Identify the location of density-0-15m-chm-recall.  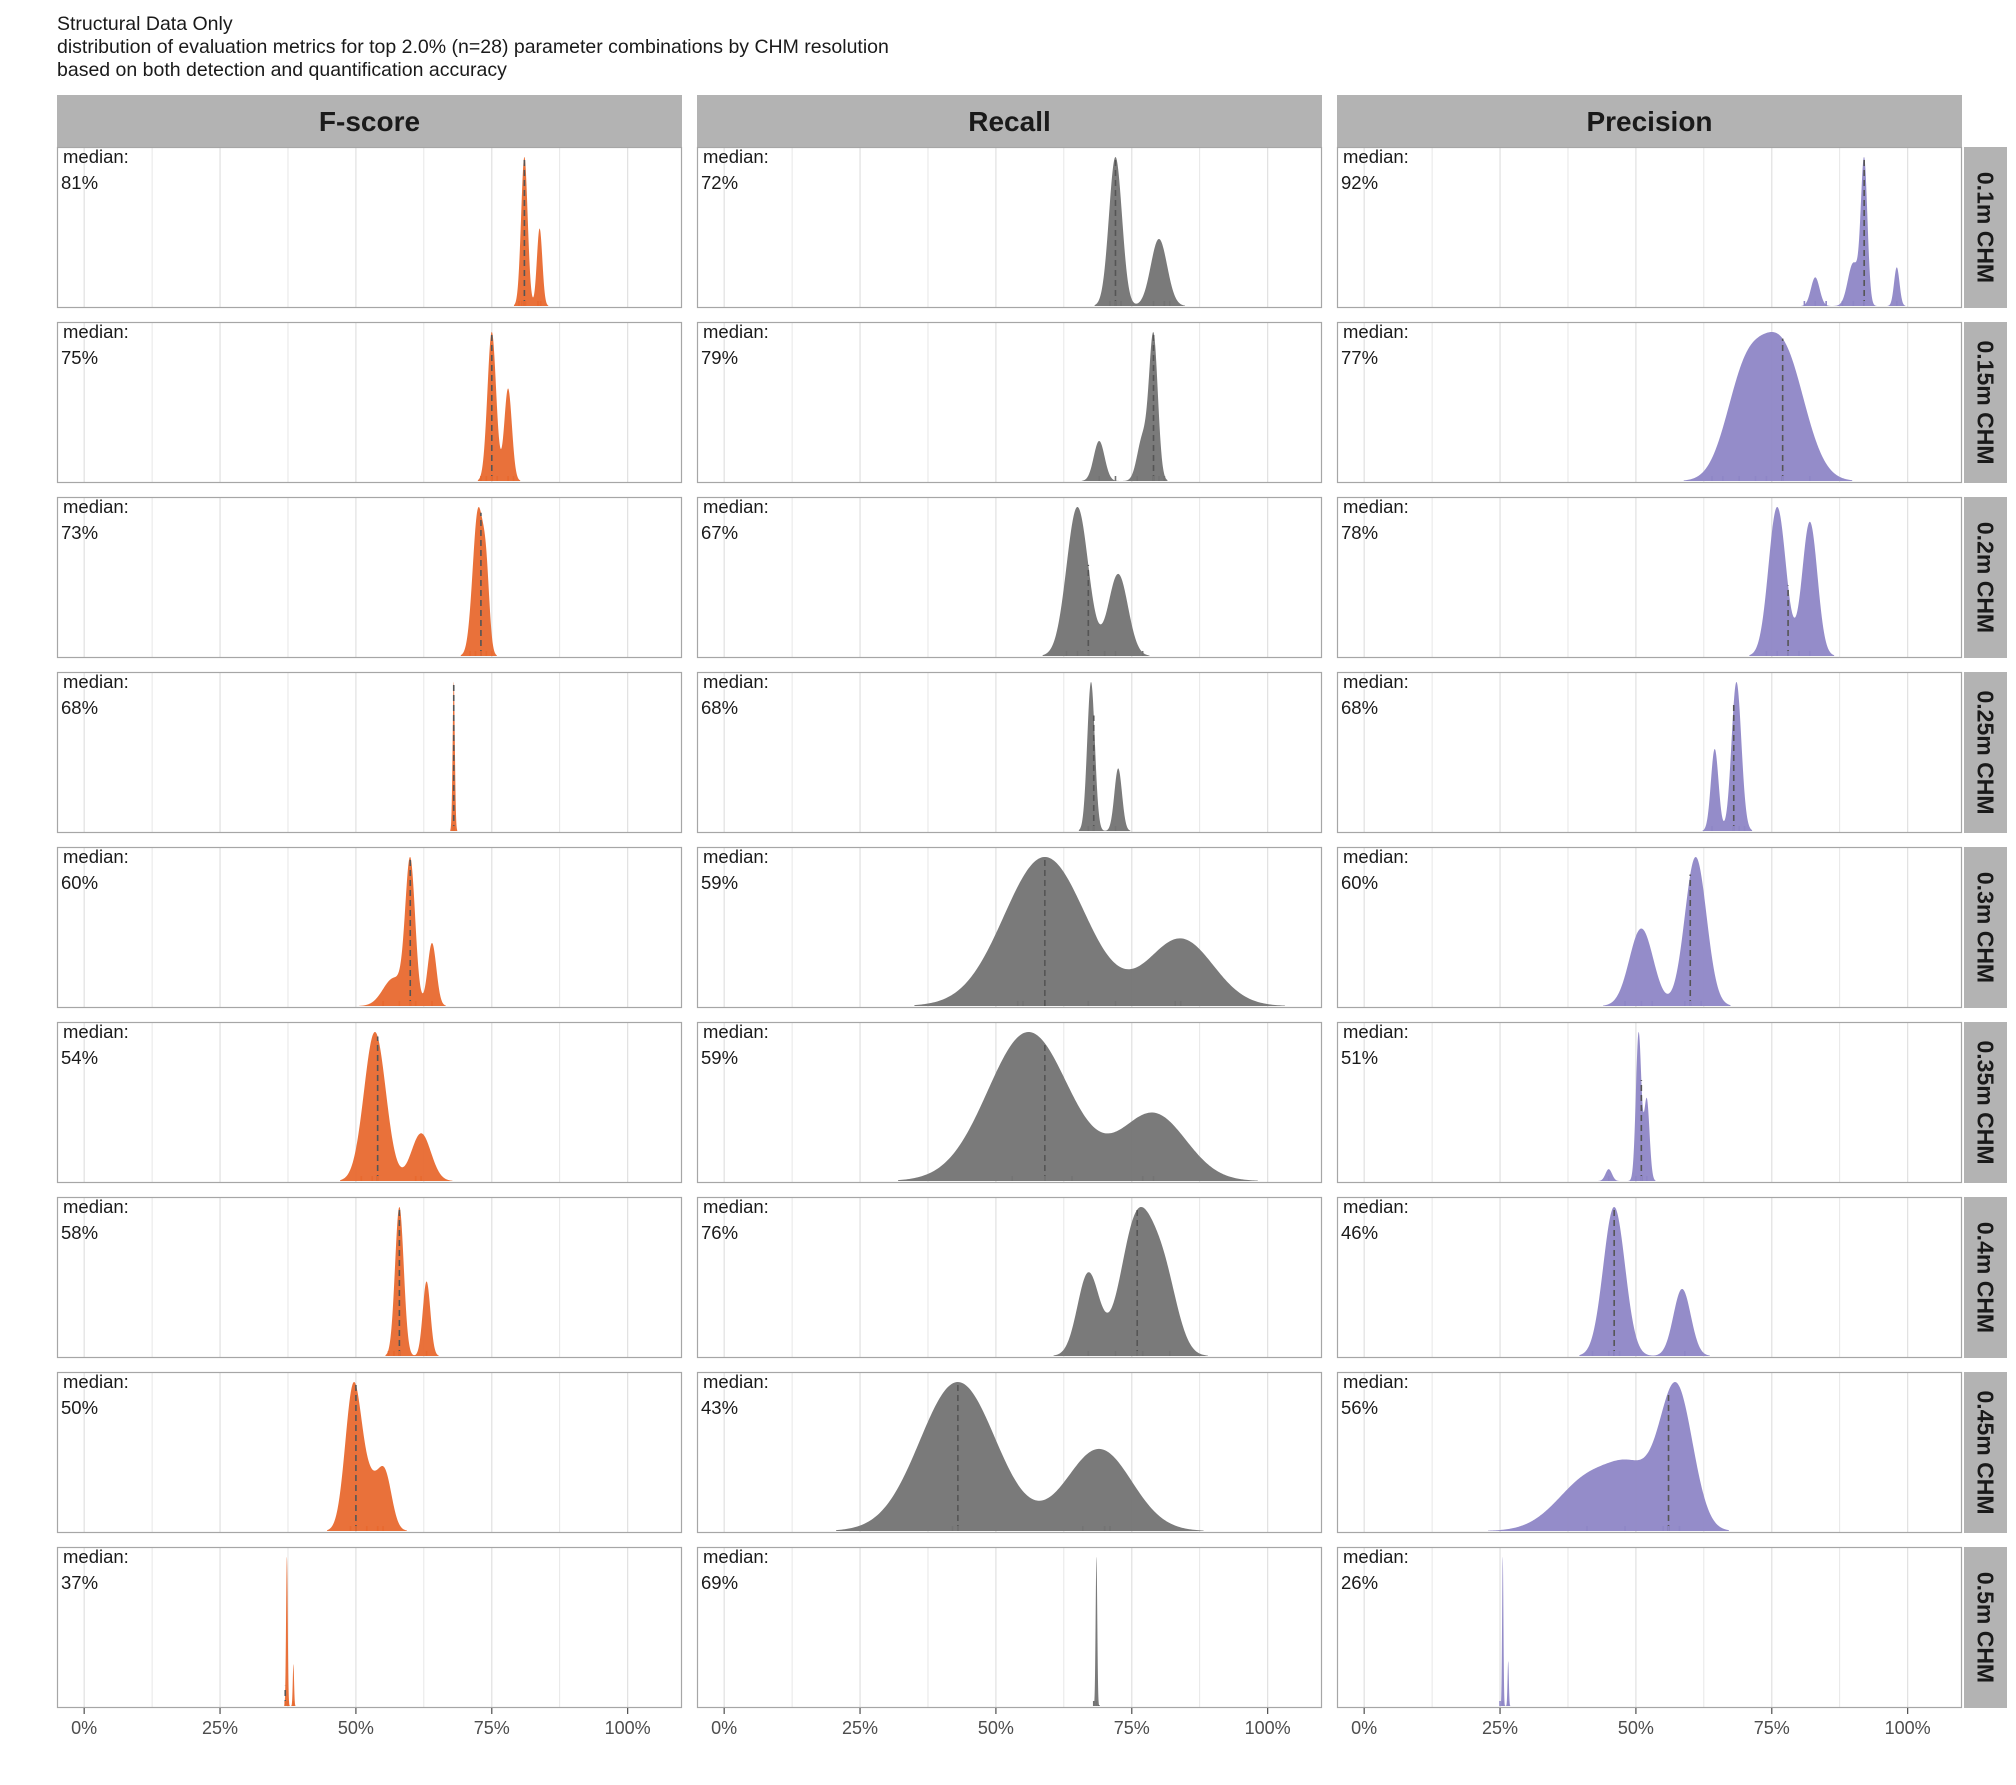
(1124, 406).